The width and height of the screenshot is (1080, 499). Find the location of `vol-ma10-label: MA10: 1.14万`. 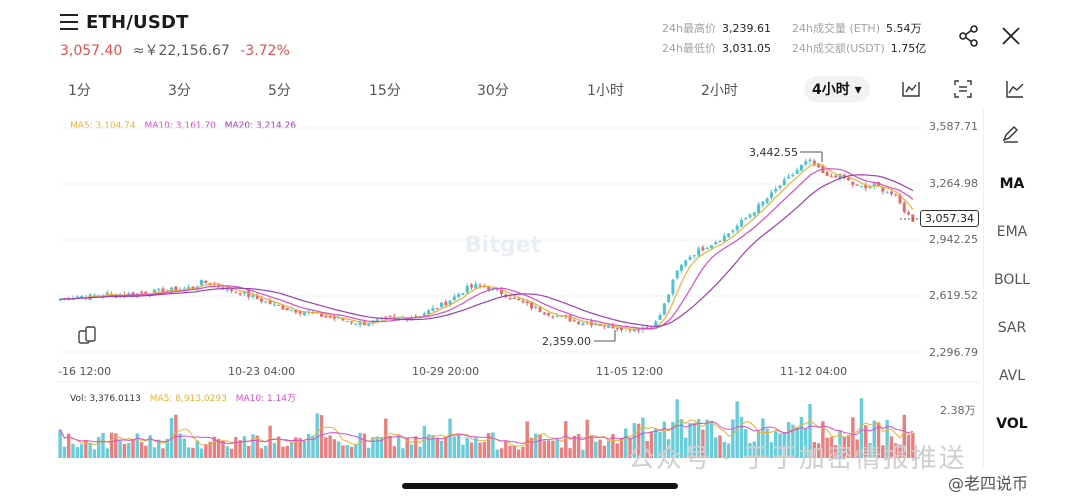

vol-ma10-label: MA10: 1.14万 is located at coordinates (266, 399).